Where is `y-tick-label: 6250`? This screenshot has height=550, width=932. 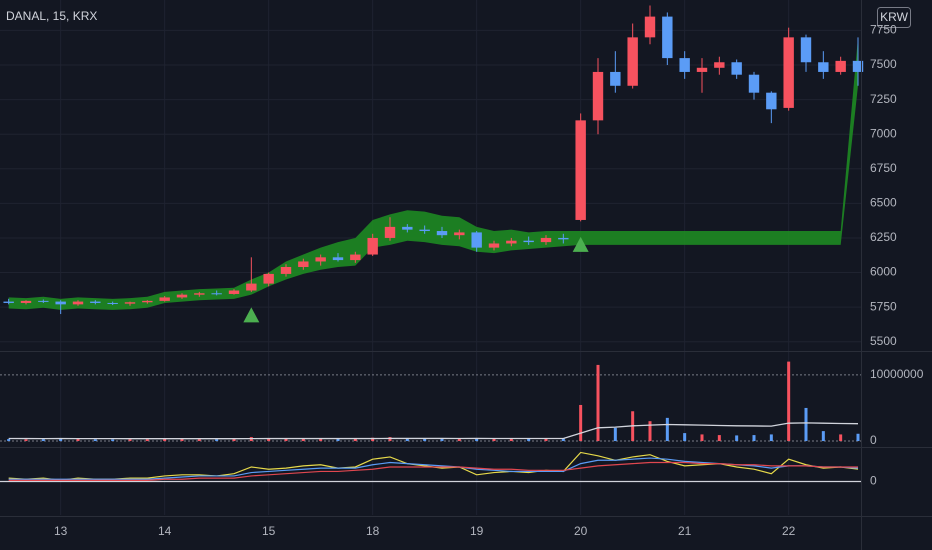 y-tick-label: 6250 is located at coordinates (883, 237).